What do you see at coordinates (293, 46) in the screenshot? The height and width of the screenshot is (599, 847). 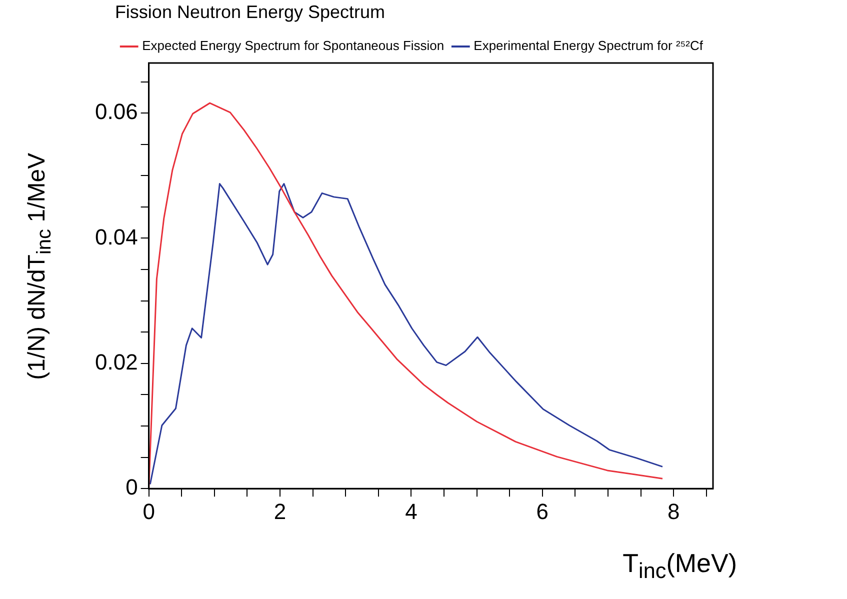 I see `legend-label: Expected Energy Spectrum for Spontaneous Fission` at bounding box center [293, 46].